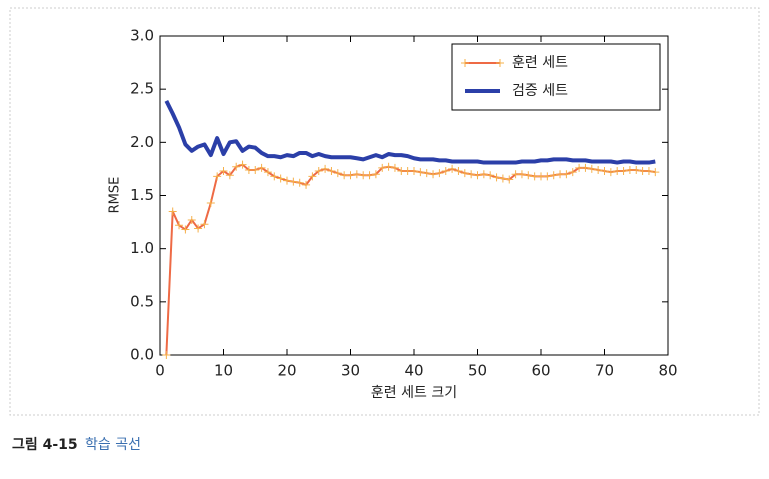  What do you see at coordinates (286, 371) in the screenshot?
I see `x-tick-label: 20` at bounding box center [286, 371].